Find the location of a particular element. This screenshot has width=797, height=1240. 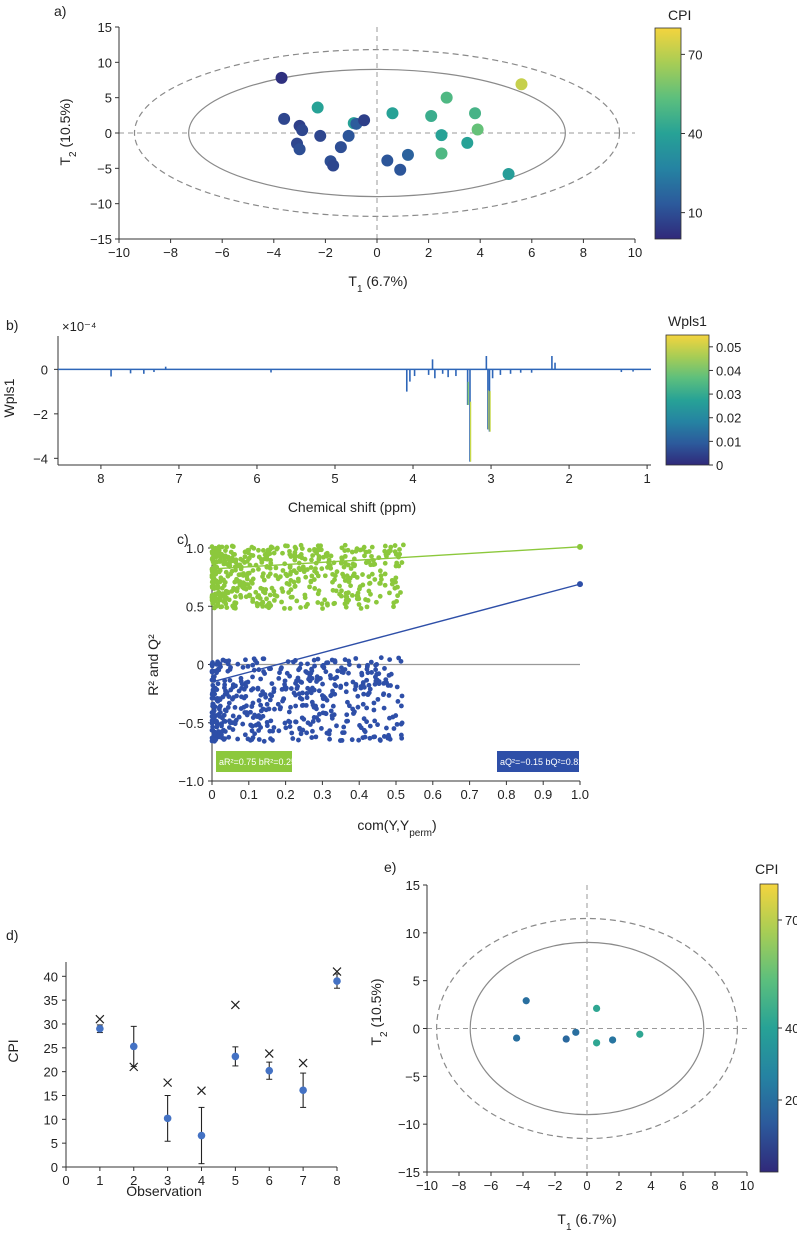

panel-a-x-tick-label: 10 is located at coordinates (635, 252).